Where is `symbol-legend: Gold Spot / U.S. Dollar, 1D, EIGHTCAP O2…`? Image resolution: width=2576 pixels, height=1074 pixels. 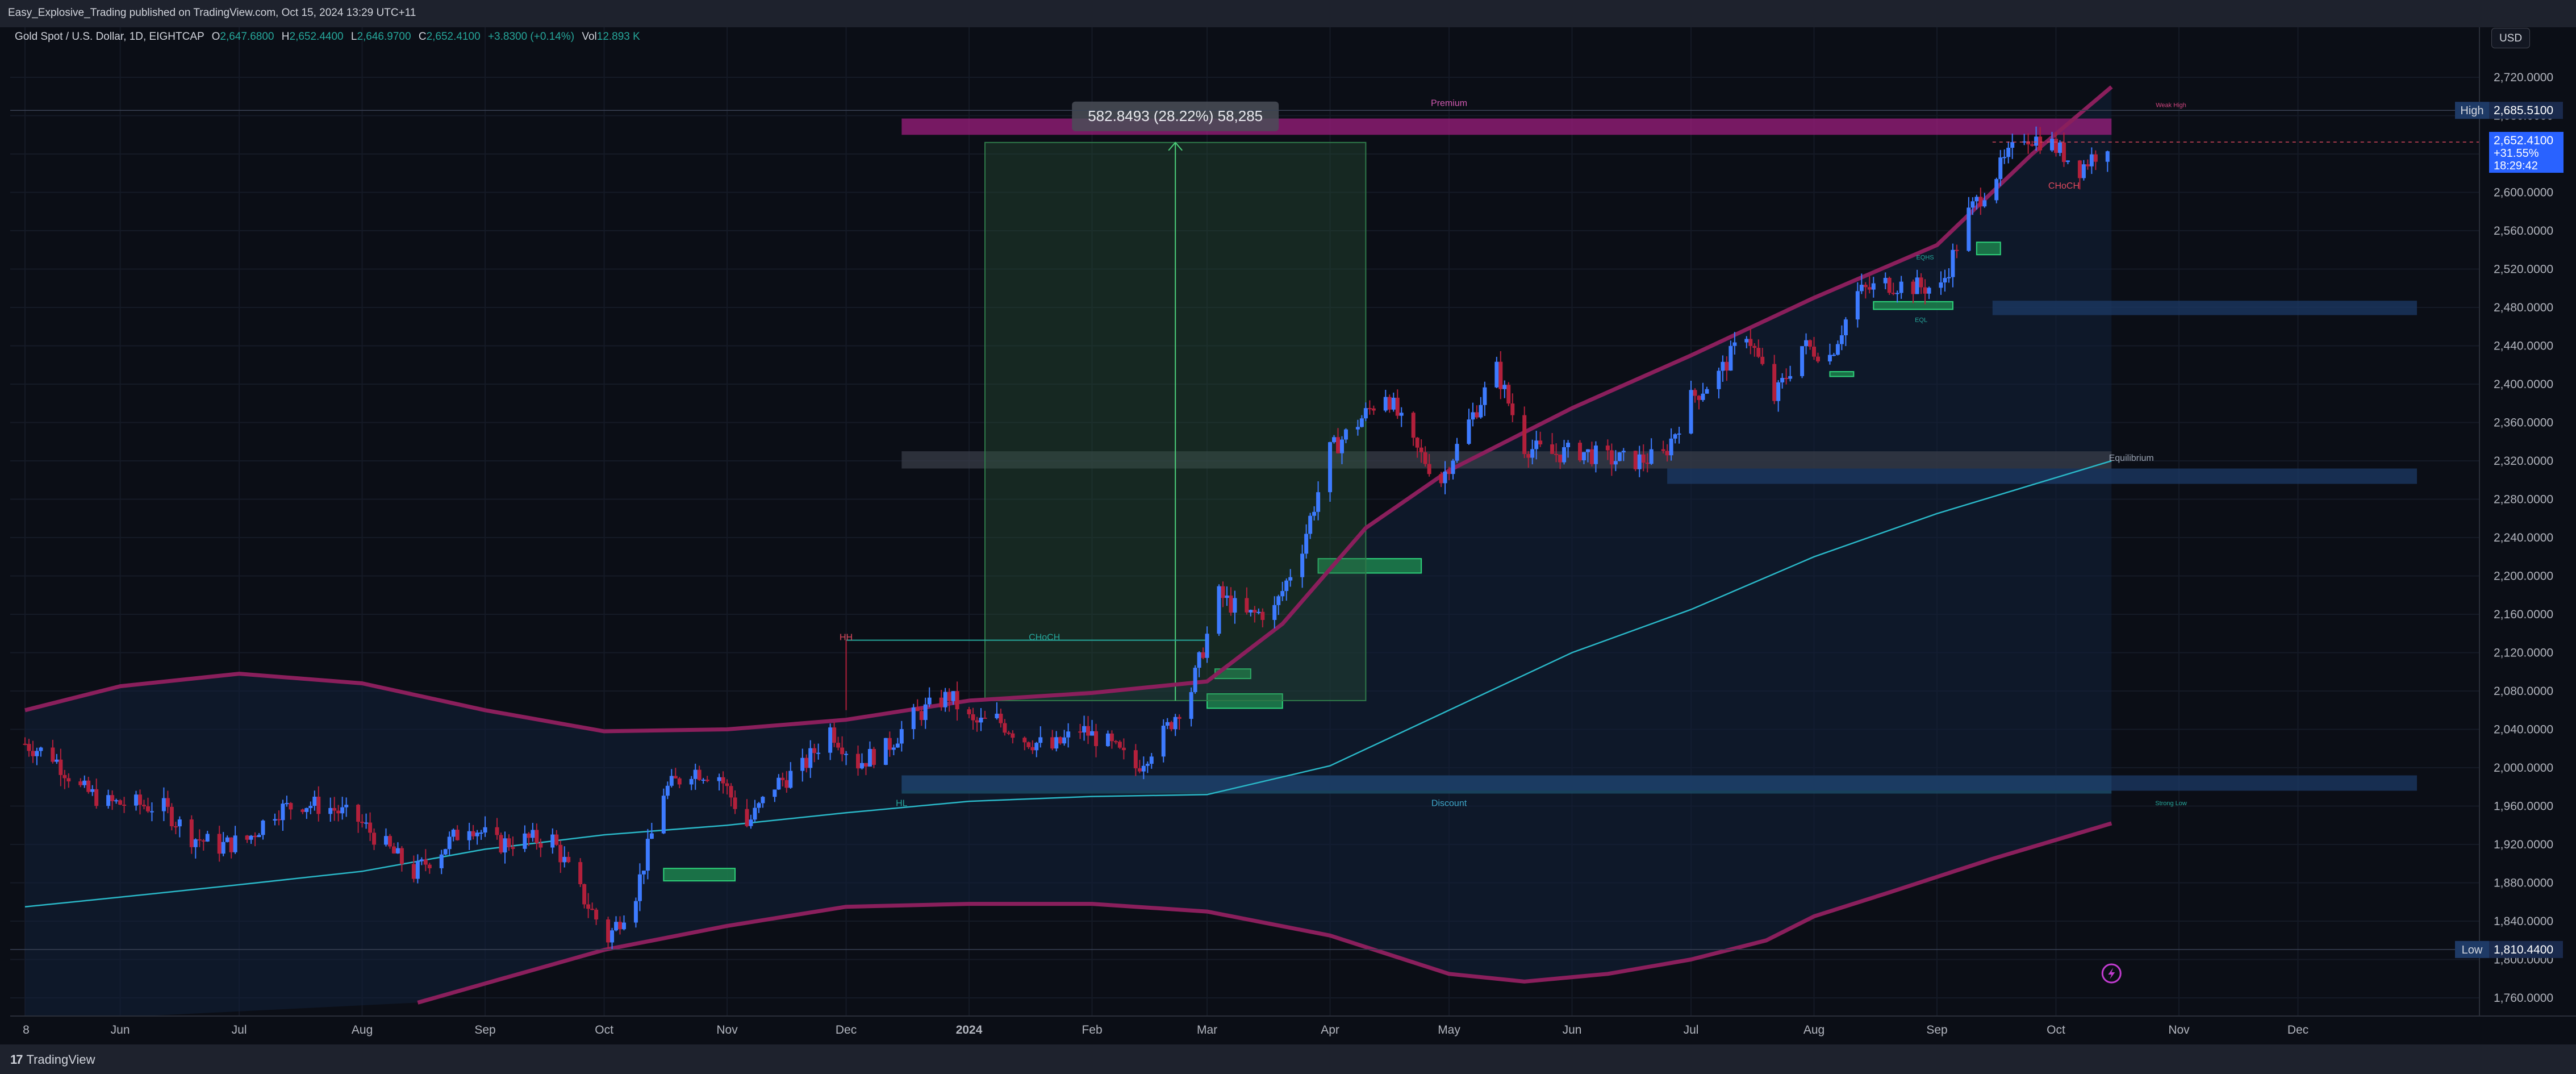 symbol-legend: Gold Spot / U.S. Dollar, 1D, EIGHTCAP O2… is located at coordinates (327, 37).